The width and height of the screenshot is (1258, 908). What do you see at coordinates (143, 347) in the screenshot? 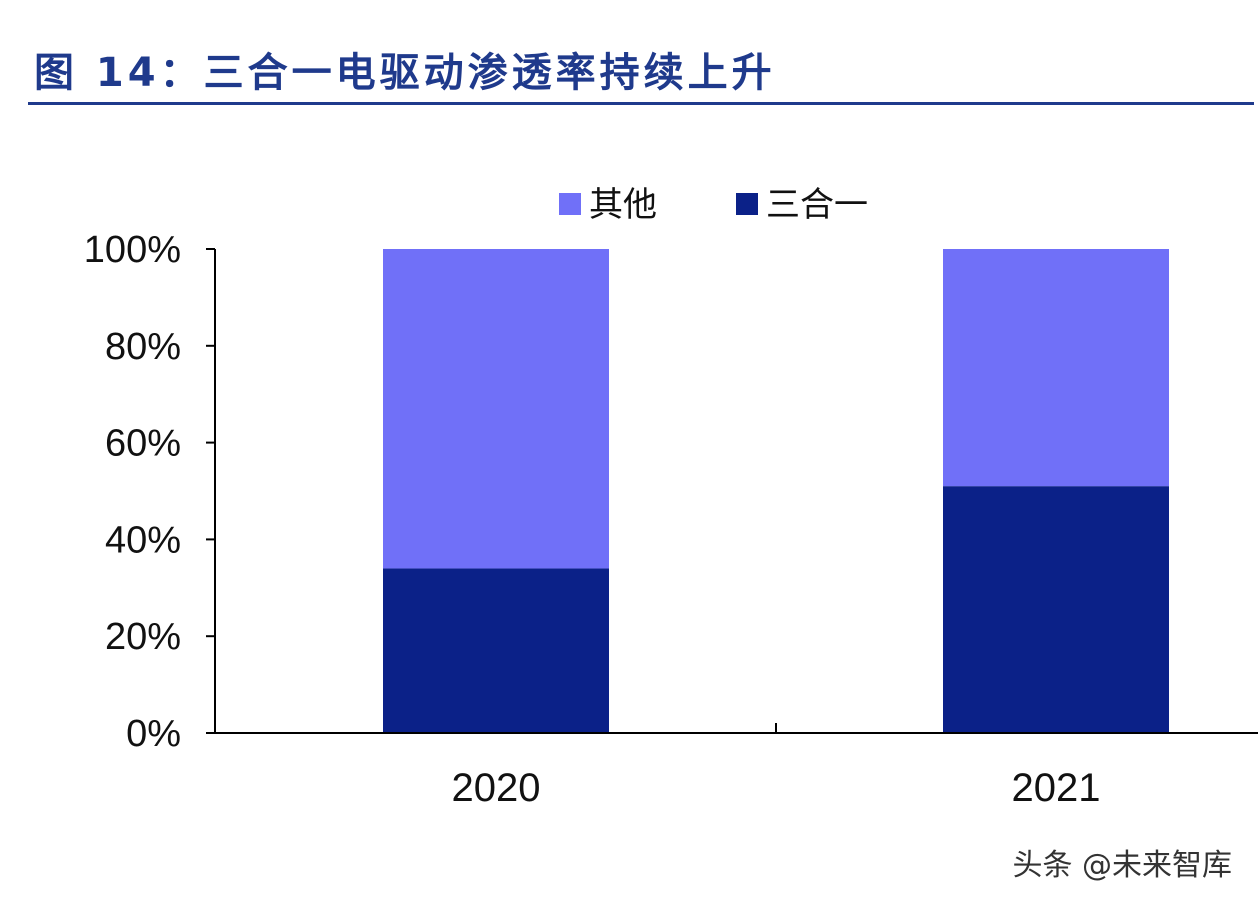
I see `y-tick-label: 80%` at bounding box center [143, 347].